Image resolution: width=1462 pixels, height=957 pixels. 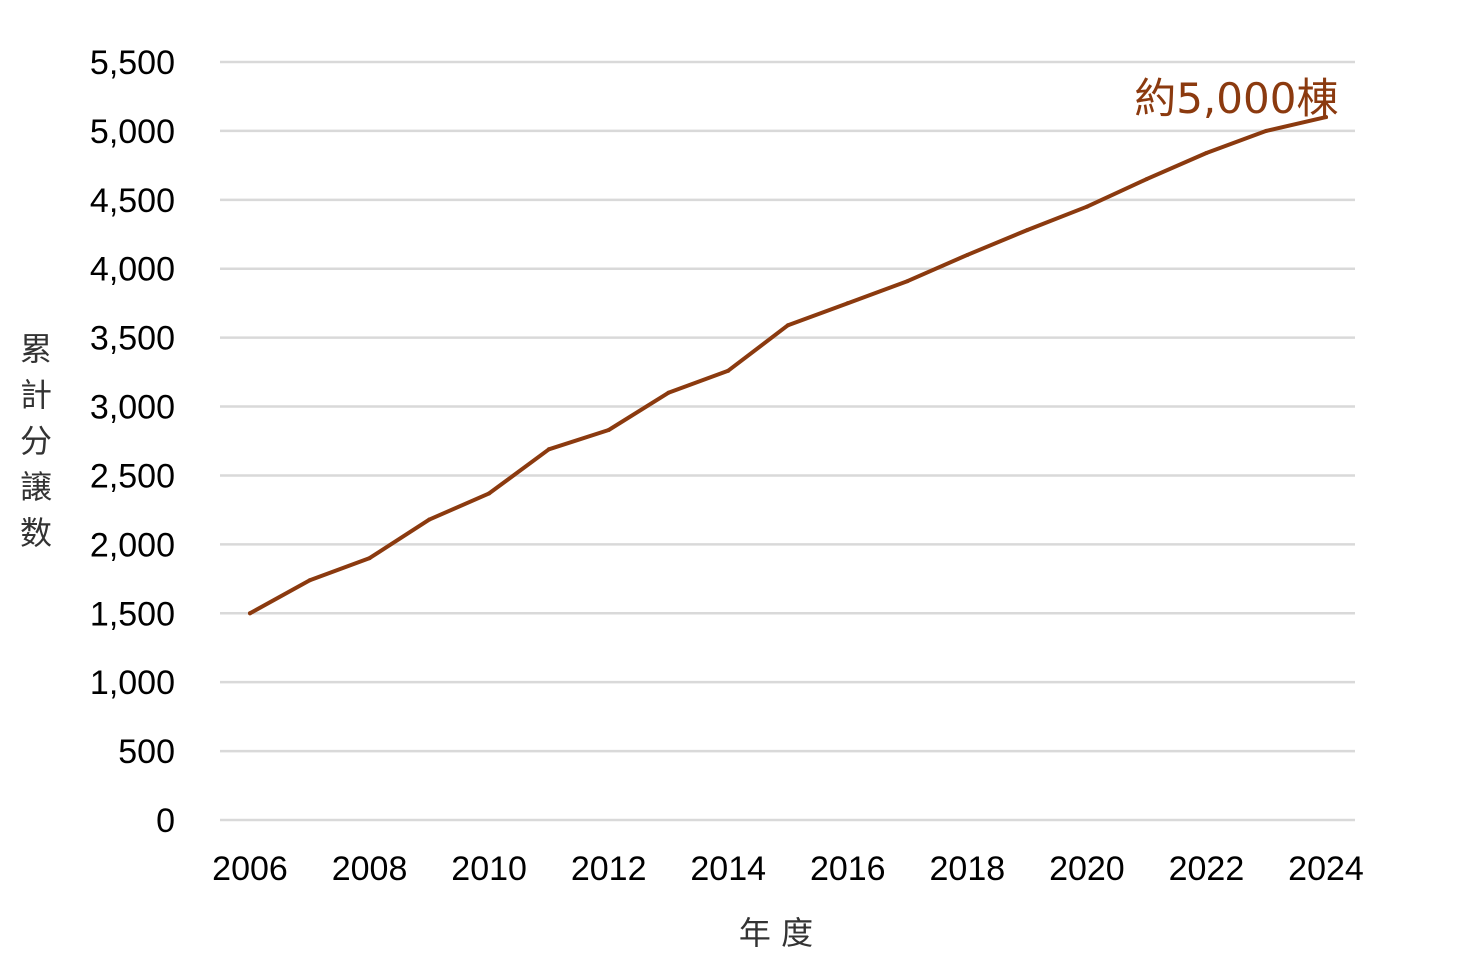 What do you see at coordinates (776, 933) in the screenshot?
I see `x-axis-label: 年 度` at bounding box center [776, 933].